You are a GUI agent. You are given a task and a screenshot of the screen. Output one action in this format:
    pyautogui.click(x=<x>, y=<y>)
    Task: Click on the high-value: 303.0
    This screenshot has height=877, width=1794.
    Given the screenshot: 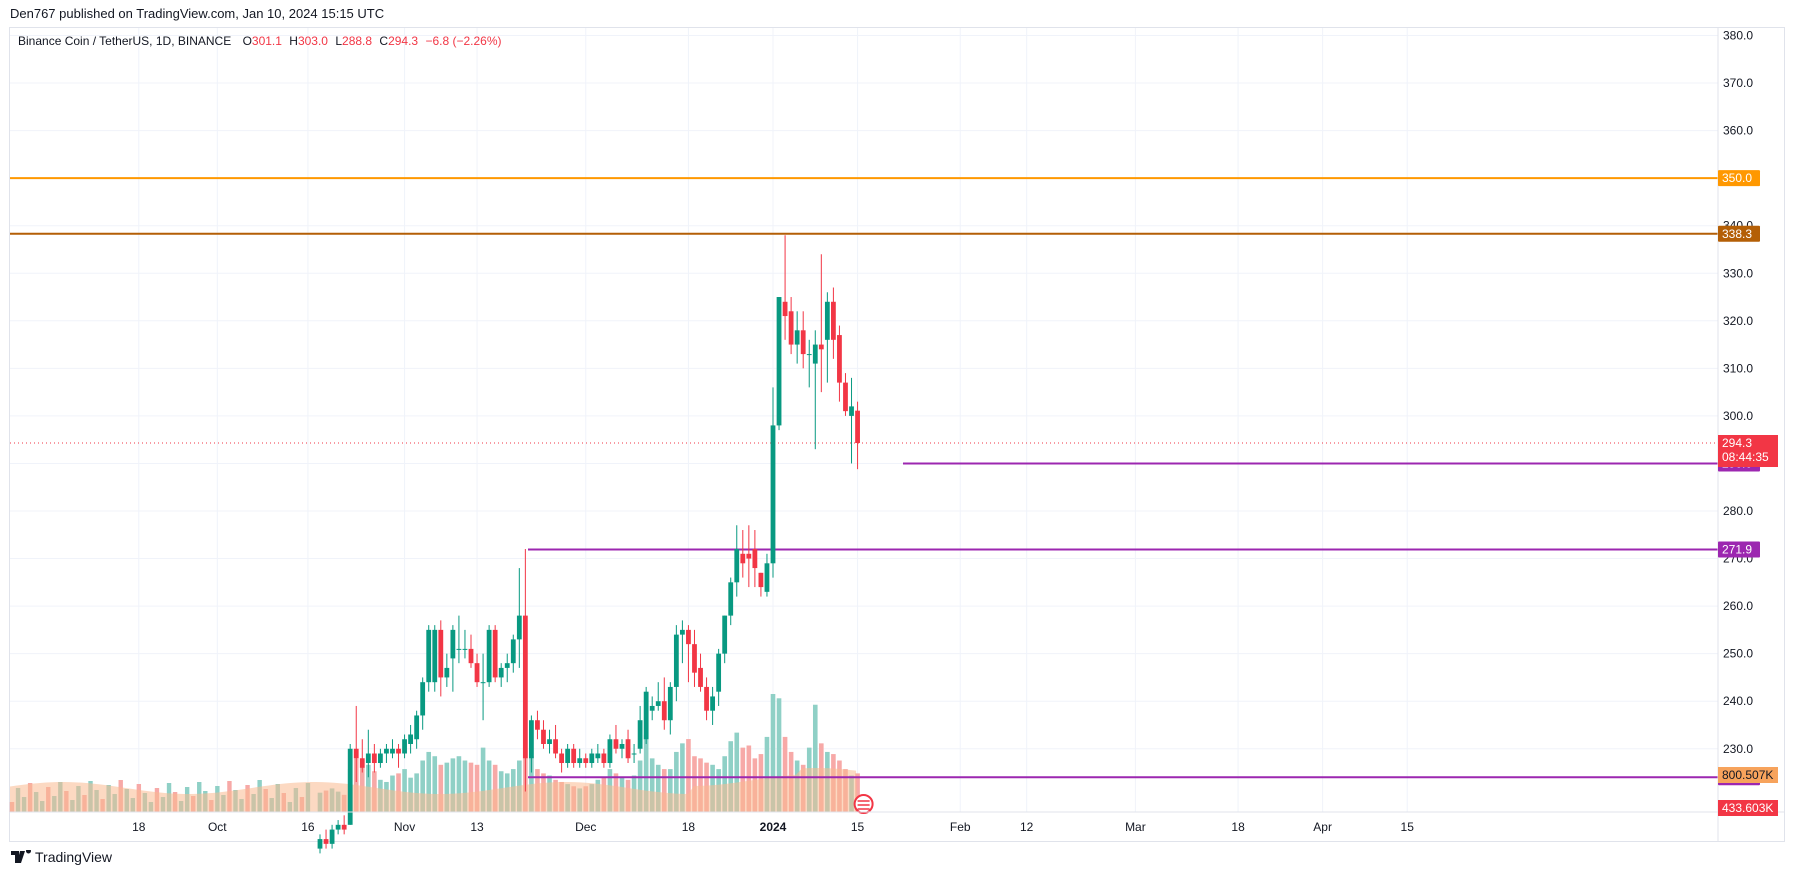 What is the action you would take?
    pyautogui.click(x=312, y=41)
    